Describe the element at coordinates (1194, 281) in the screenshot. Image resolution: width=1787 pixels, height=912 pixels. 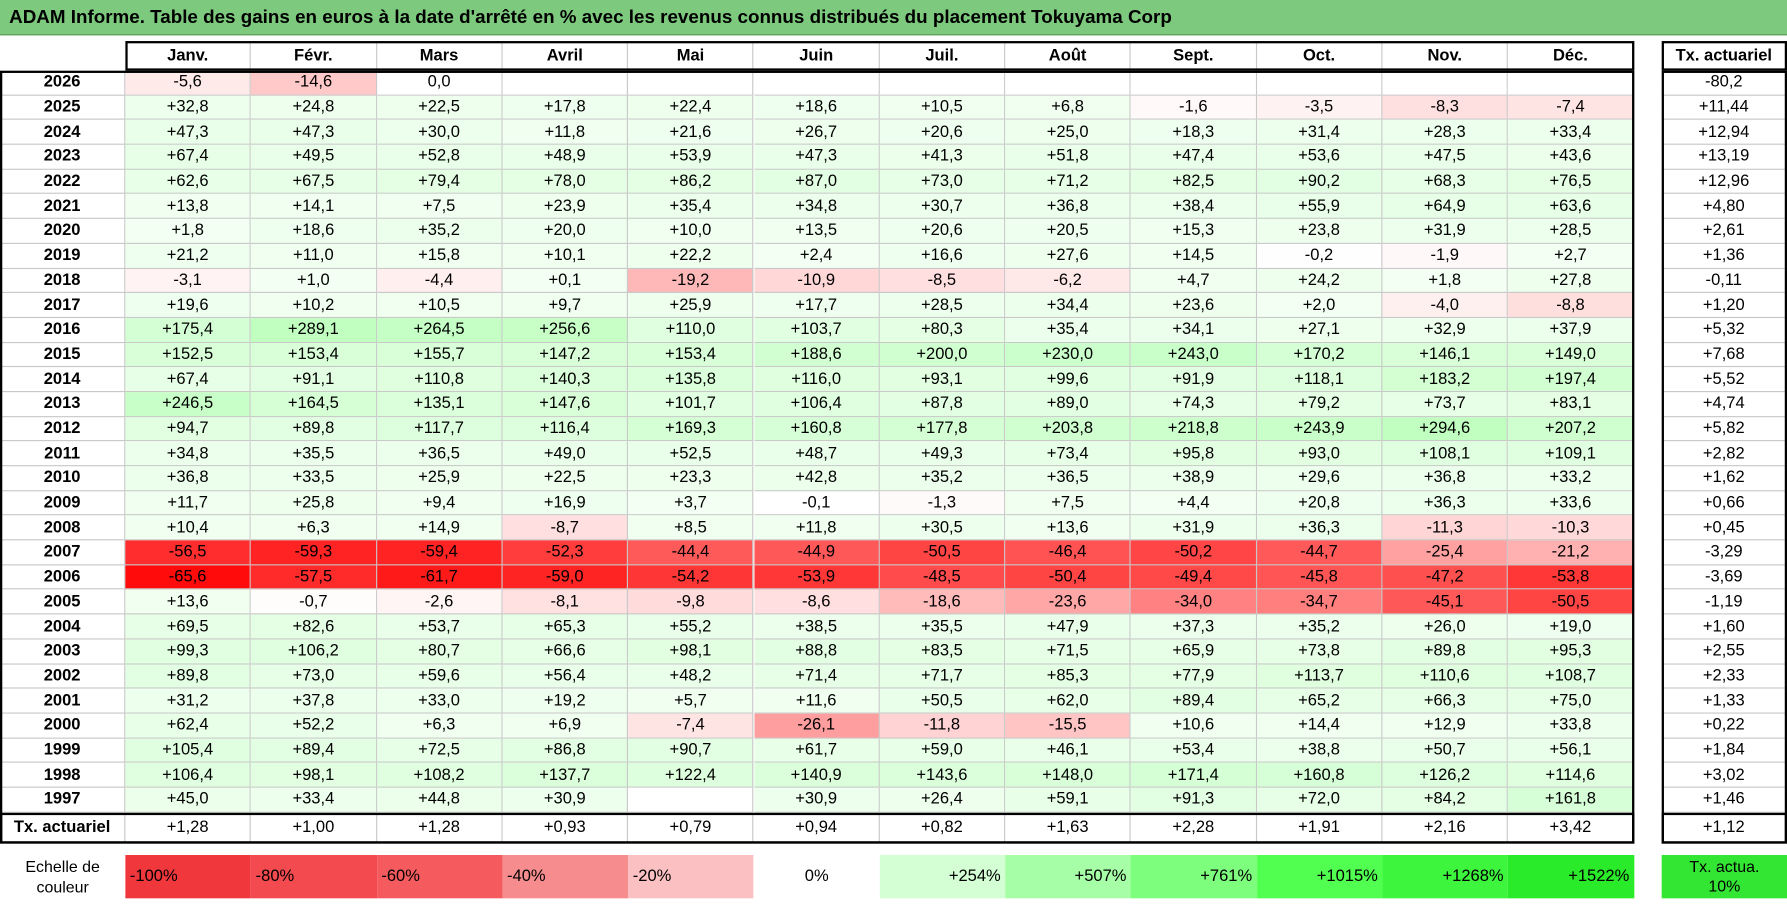
I see `value-cell: +4,7` at that location.